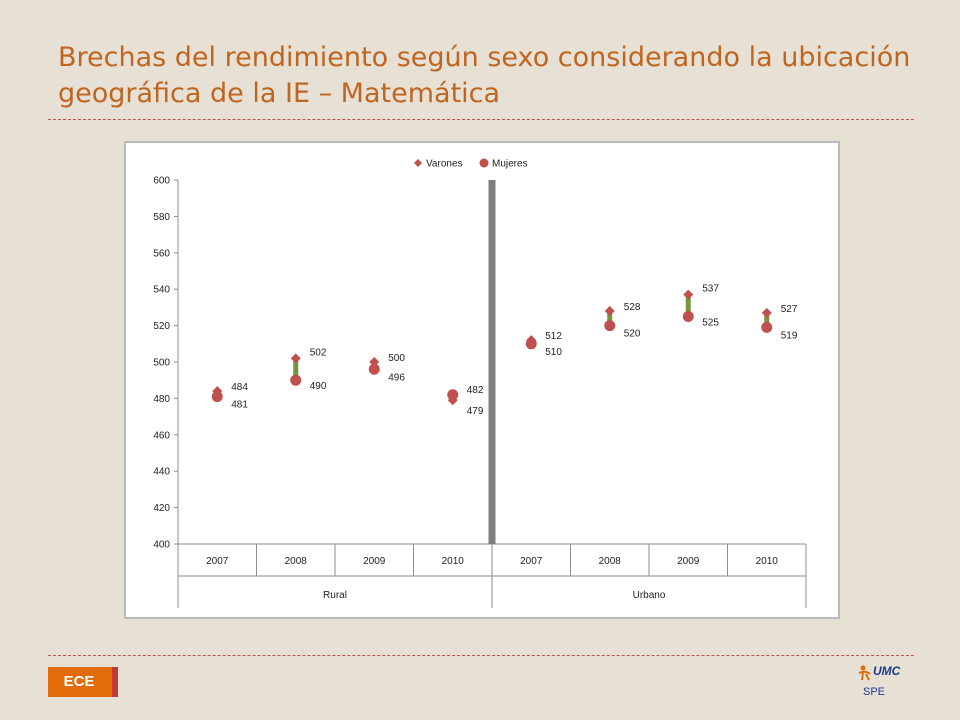  What do you see at coordinates (553, 336) in the screenshot?
I see `varones-data-label: 512` at bounding box center [553, 336].